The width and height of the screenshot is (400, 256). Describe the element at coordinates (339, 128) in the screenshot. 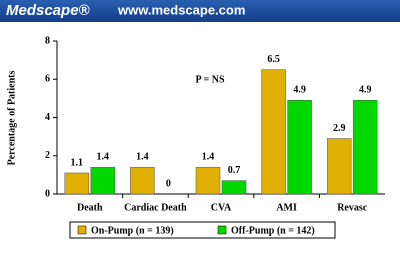

I see `data-label: 2.9` at that location.